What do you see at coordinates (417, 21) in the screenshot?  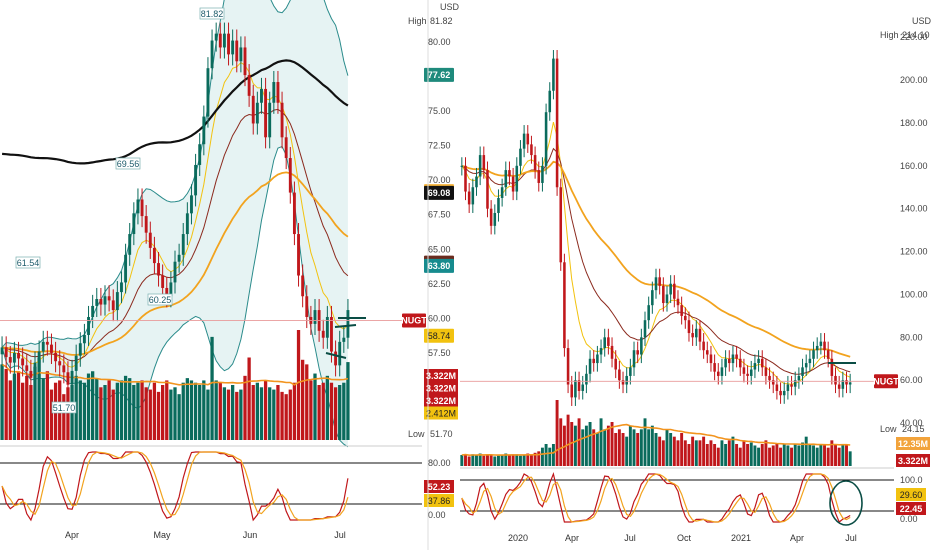 I see `high-label: High` at bounding box center [417, 21].